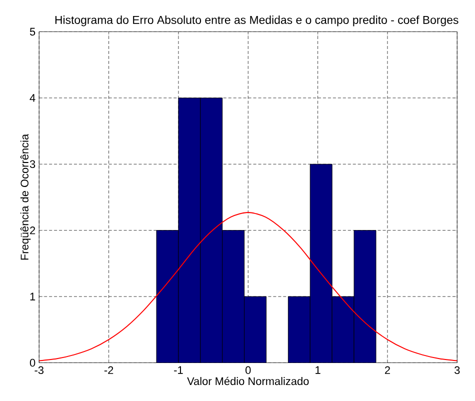  Describe the element at coordinates (248, 381) in the screenshot. I see `x-axis-title: Valor Médio Normalizado` at that location.